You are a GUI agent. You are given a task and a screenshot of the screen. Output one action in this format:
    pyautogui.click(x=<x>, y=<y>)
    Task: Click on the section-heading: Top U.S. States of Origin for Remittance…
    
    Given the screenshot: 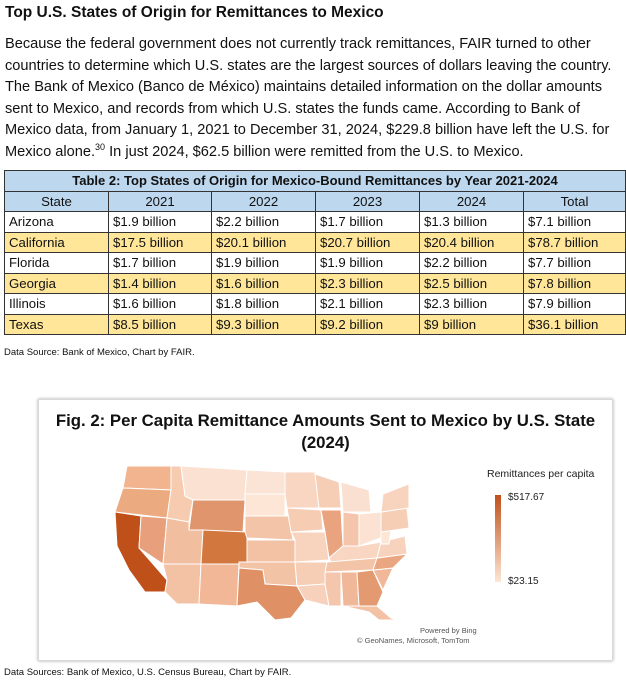 What is the action you would take?
    pyautogui.click(x=194, y=12)
    